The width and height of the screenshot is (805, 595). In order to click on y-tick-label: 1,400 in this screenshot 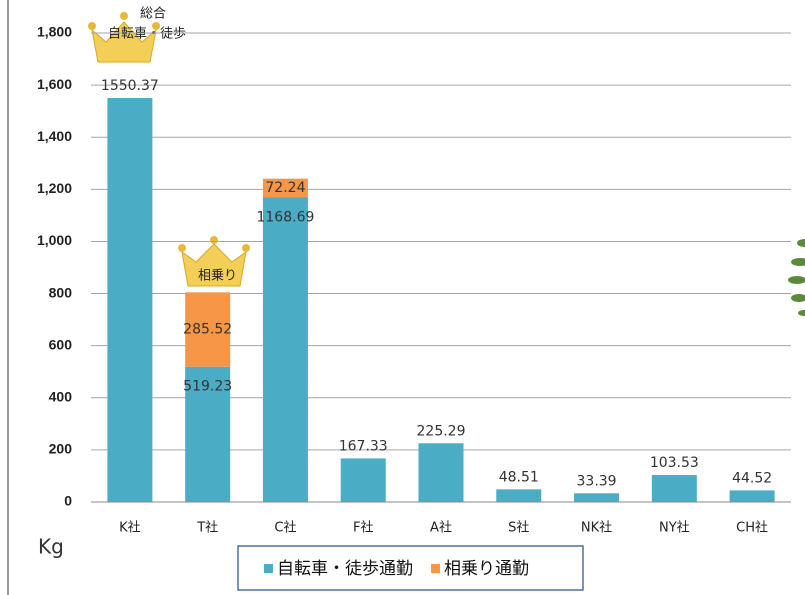, I will do `click(54, 136)`.